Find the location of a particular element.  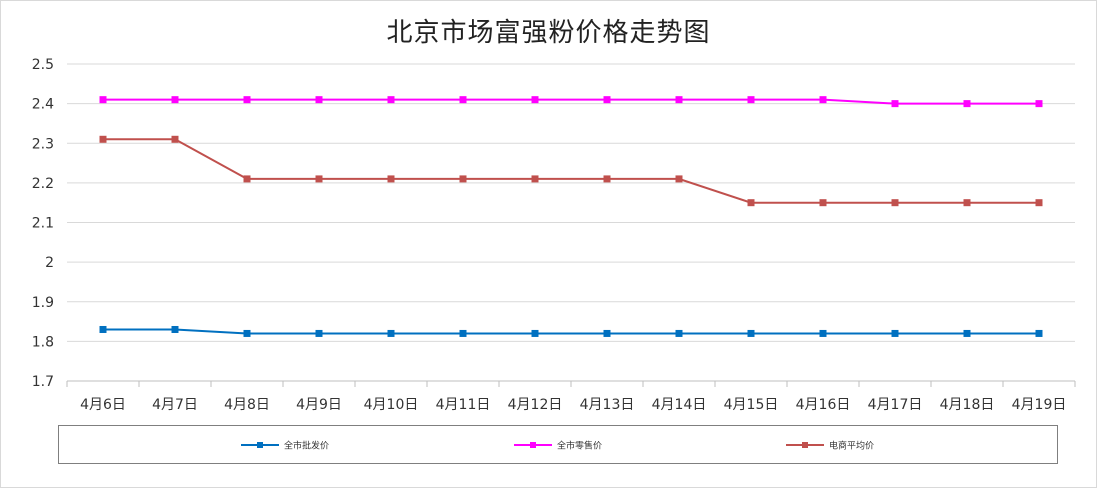

y-tick-label: 2.3 is located at coordinates (43, 144).